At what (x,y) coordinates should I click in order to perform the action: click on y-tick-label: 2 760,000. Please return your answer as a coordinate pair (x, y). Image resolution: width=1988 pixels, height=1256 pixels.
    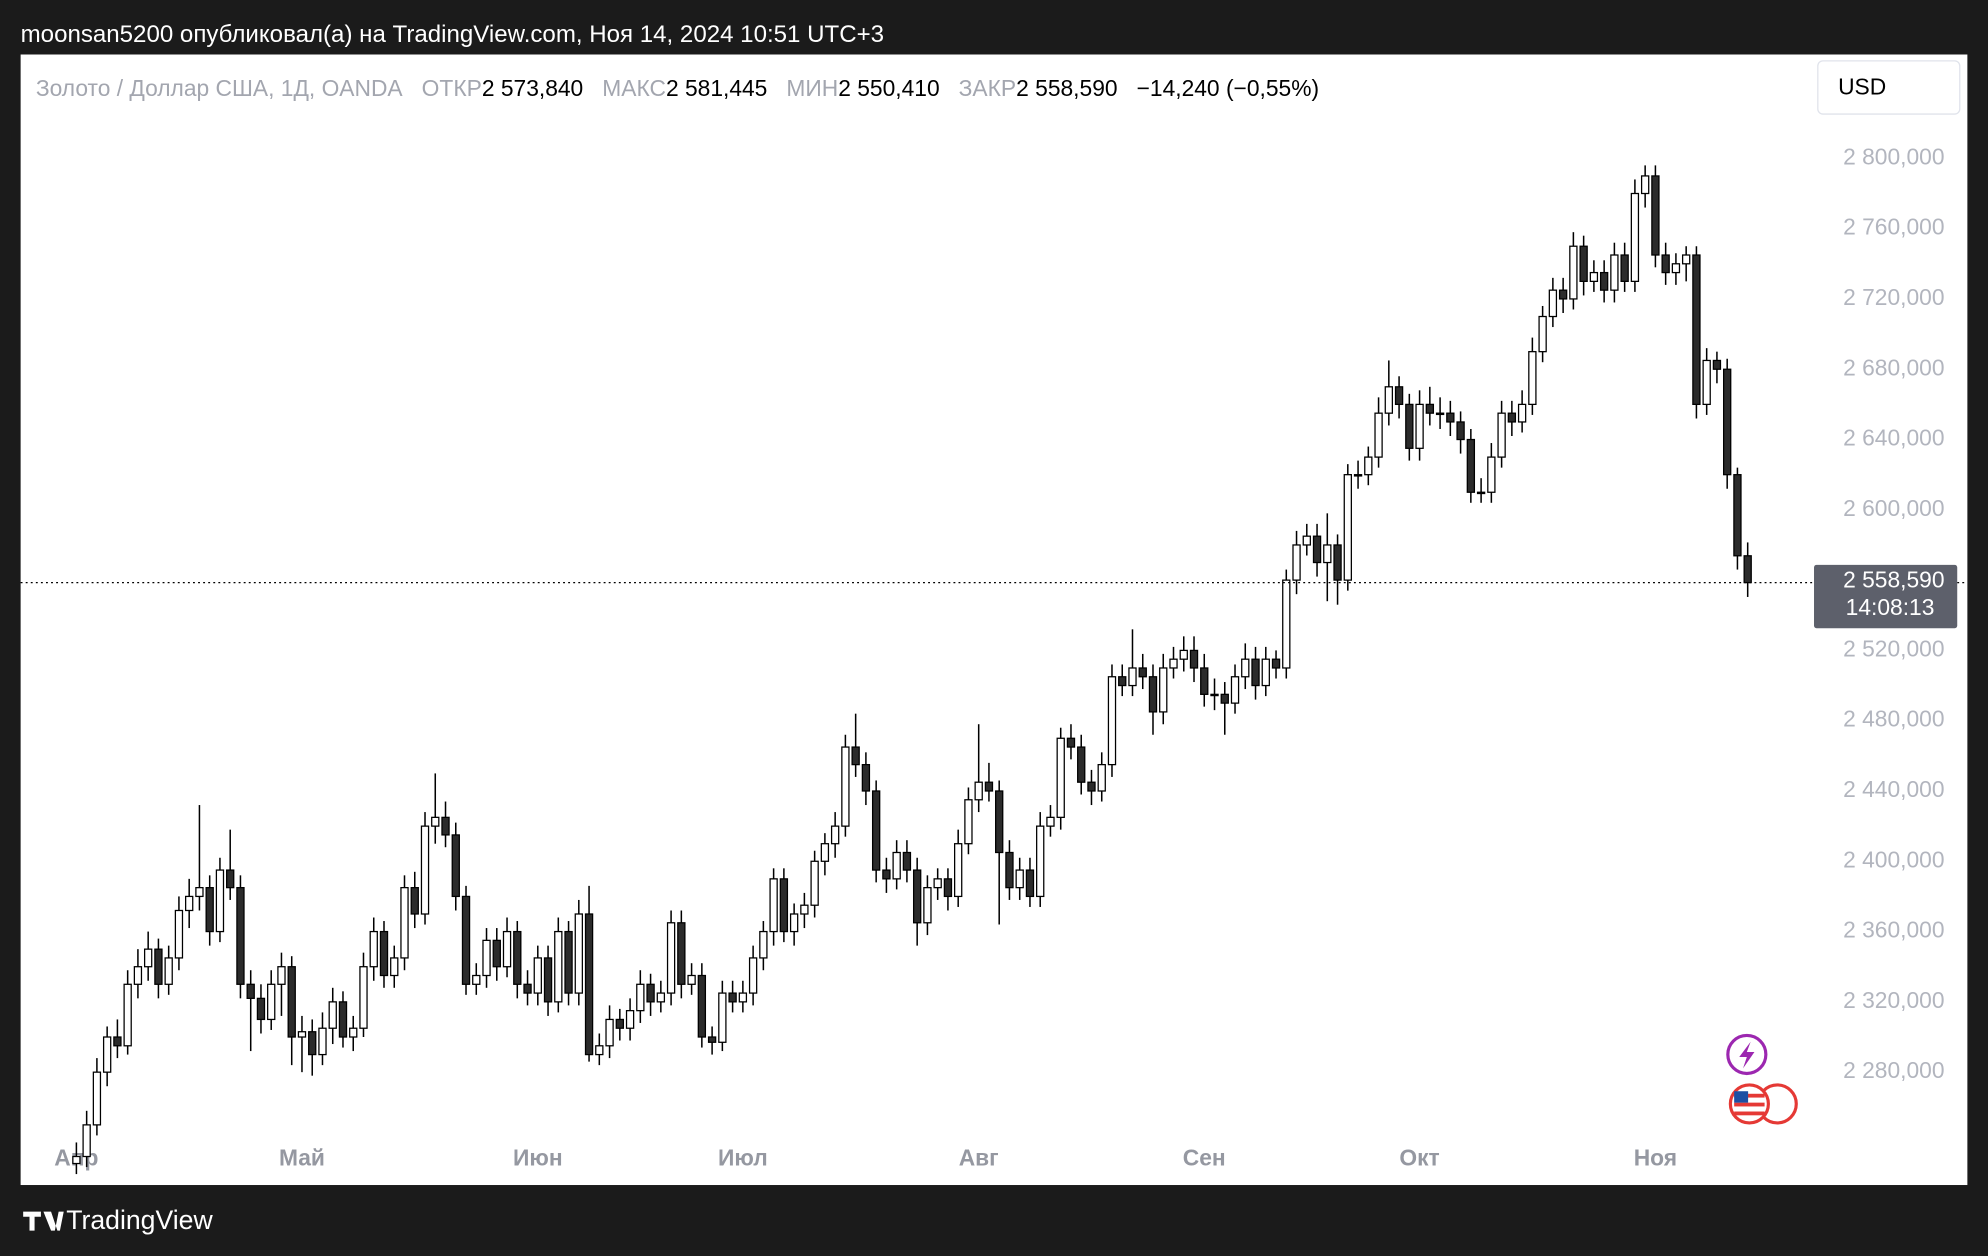
    Looking at the image, I should click on (1893, 227).